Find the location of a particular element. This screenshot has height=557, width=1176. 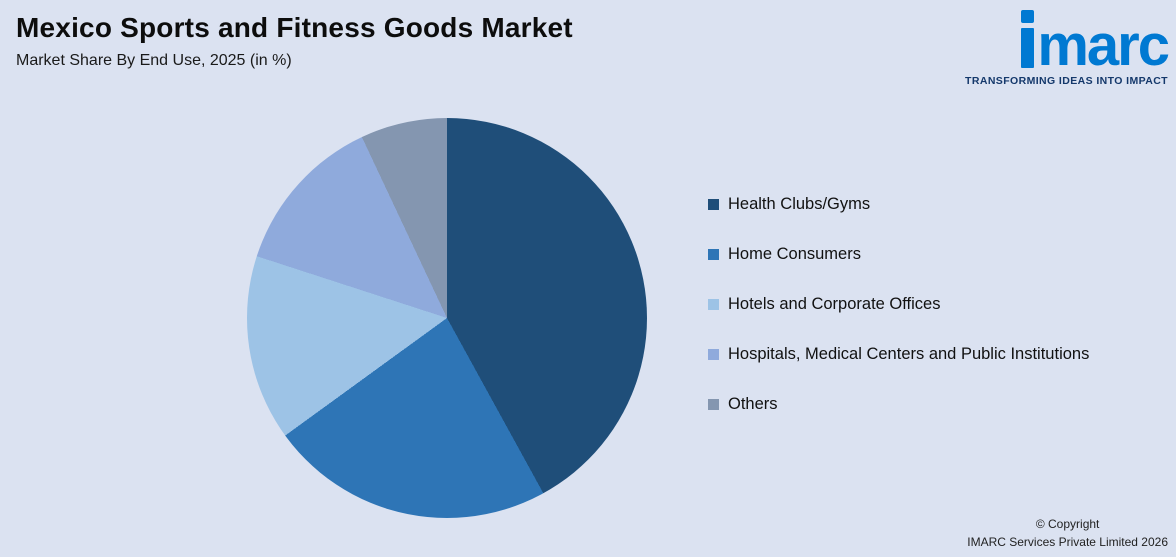

imarc-tagline: TRANSFORMING IDEAS INTO IMPACT is located at coordinates (1066, 81).